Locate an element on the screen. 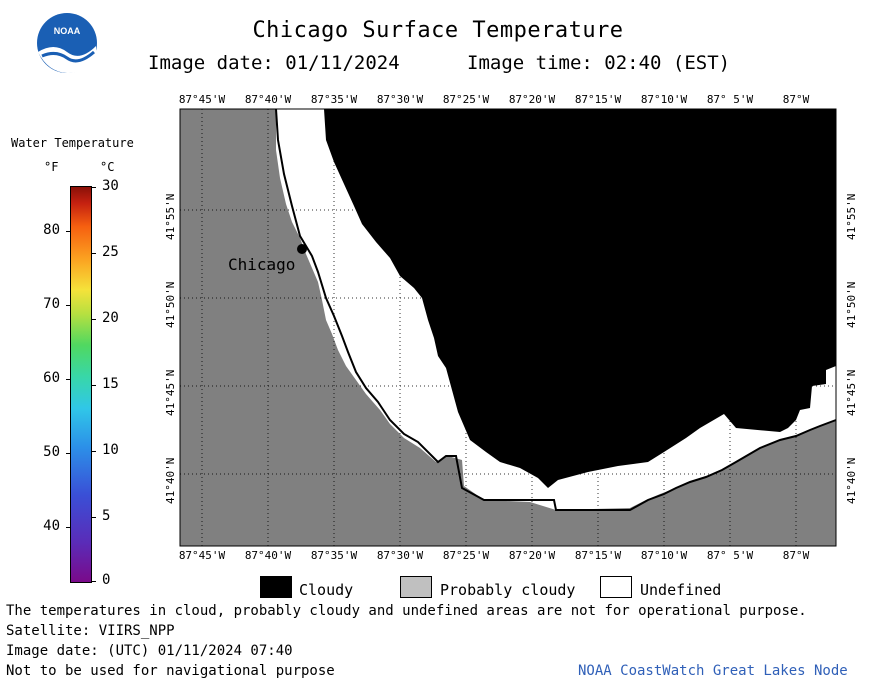  colorbar-c-tick: 0 is located at coordinates (106, 580).